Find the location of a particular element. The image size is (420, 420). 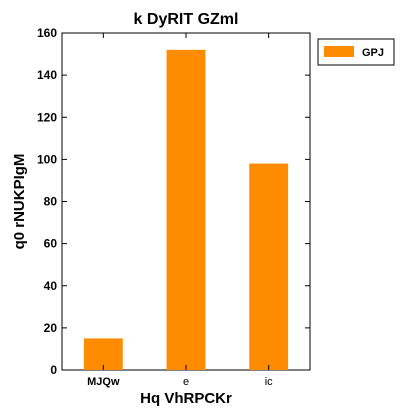

y-tick-label: 40 is located at coordinates (51, 286).